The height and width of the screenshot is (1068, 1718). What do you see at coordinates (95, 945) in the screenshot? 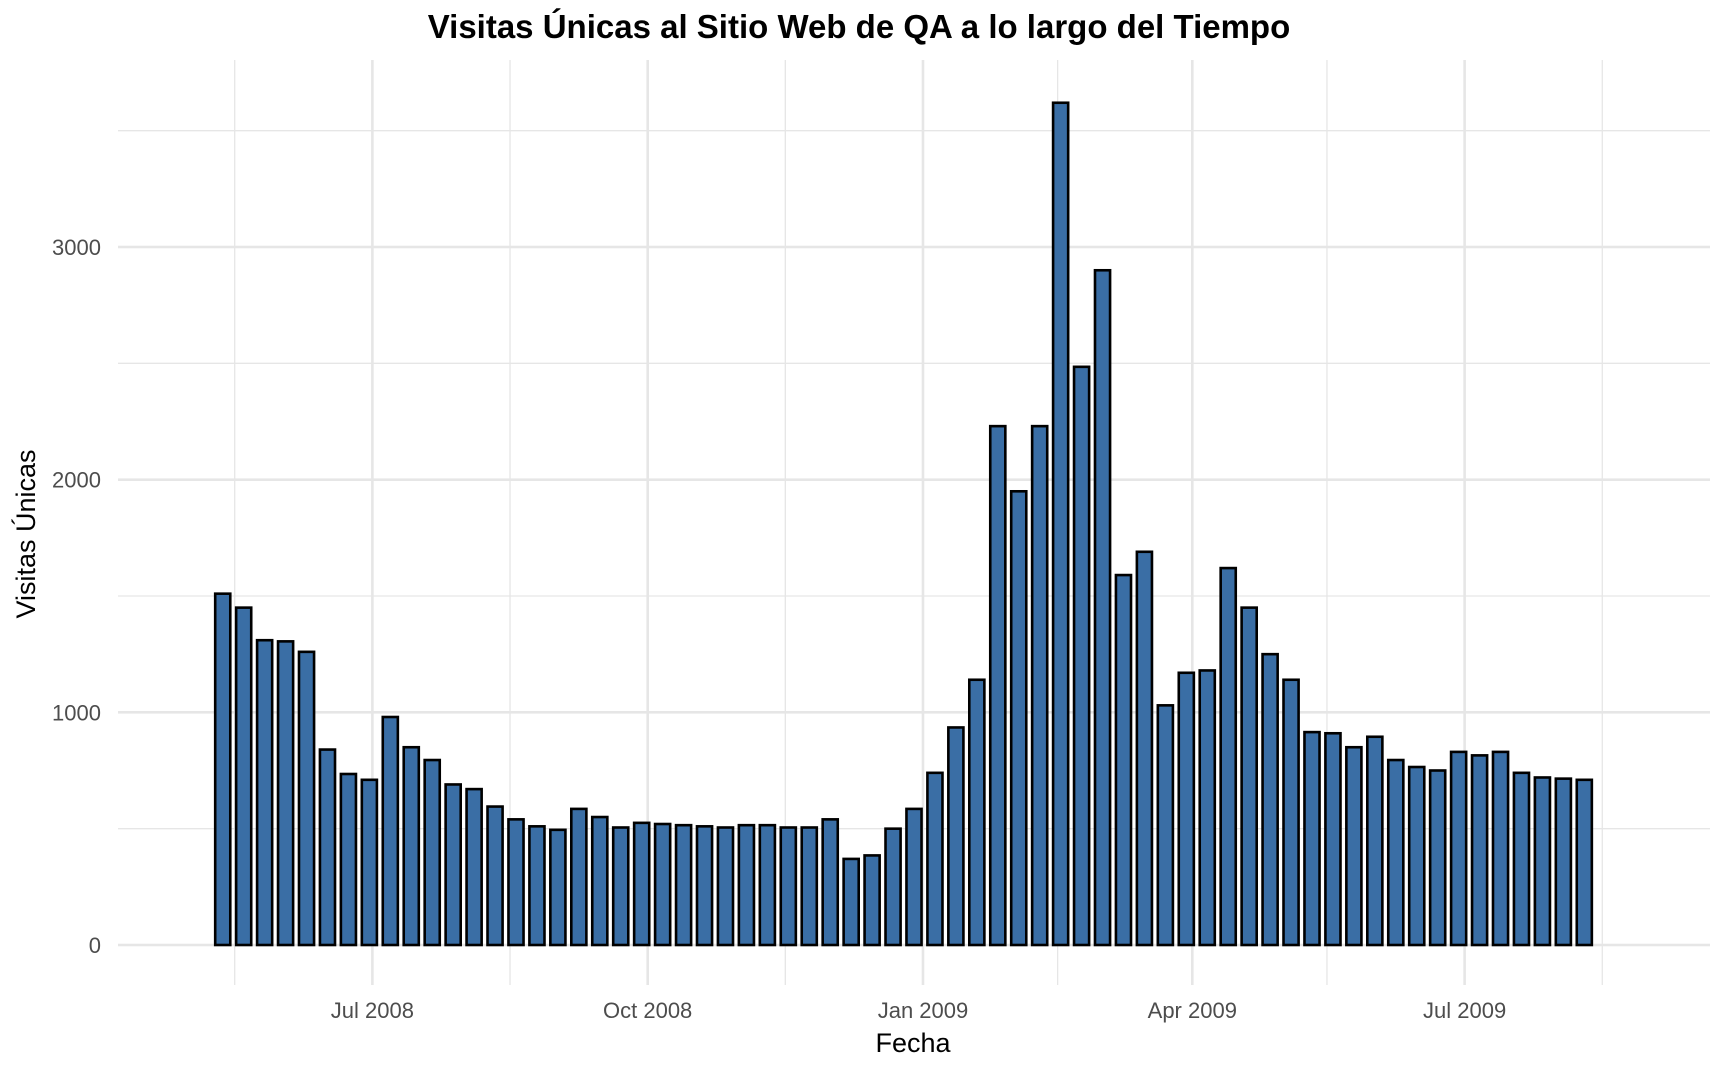
I see `y-tick-label: 0` at bounding box center [95, 945].